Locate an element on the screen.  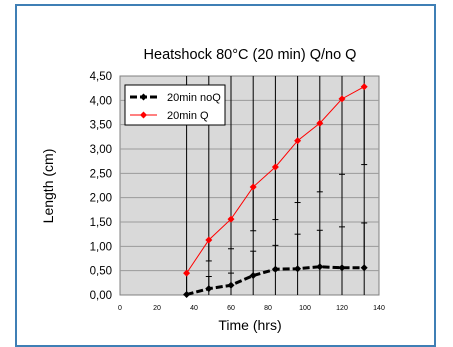
y-tick-label: 4,00 is located at coordinates (101, 101).